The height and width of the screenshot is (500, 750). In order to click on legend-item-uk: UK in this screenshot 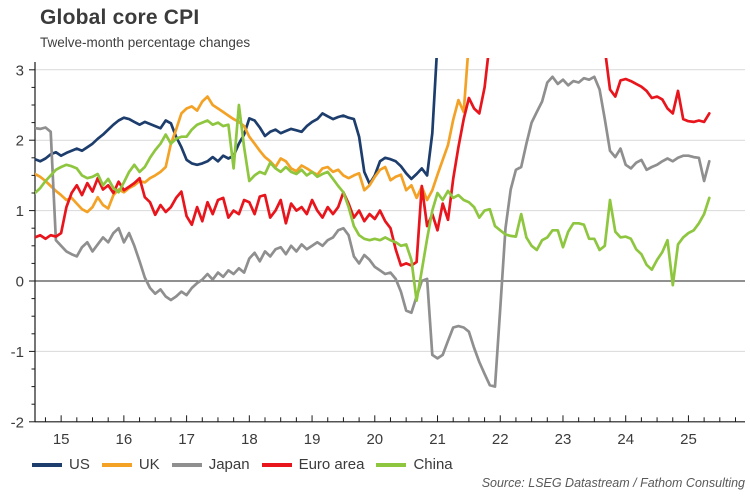, I will do `click(130, 464)`.